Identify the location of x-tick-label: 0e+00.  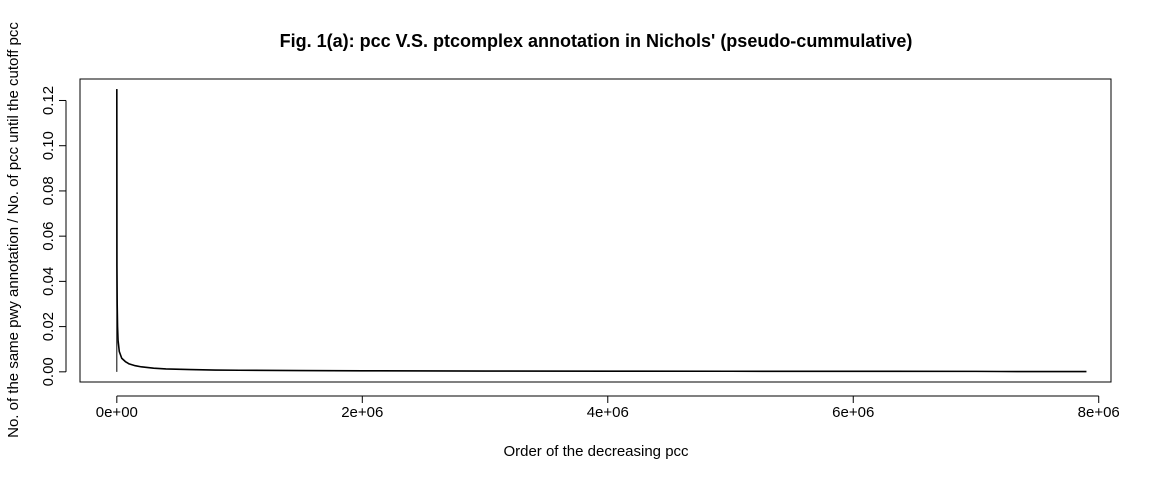
(117, 412).